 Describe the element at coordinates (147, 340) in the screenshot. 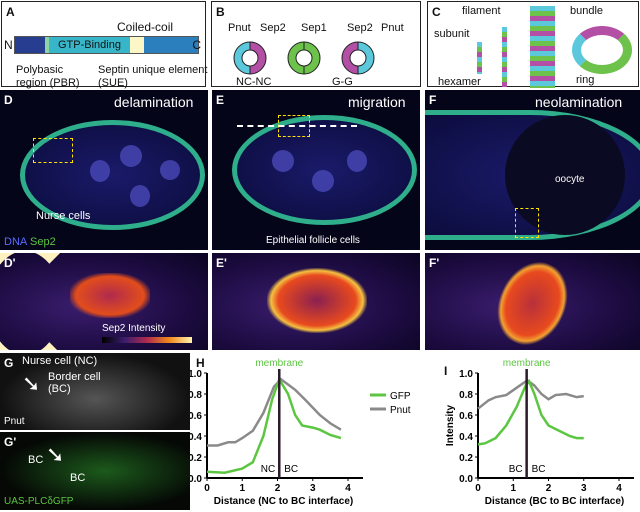

I see `intensity-colorbar` at that location.